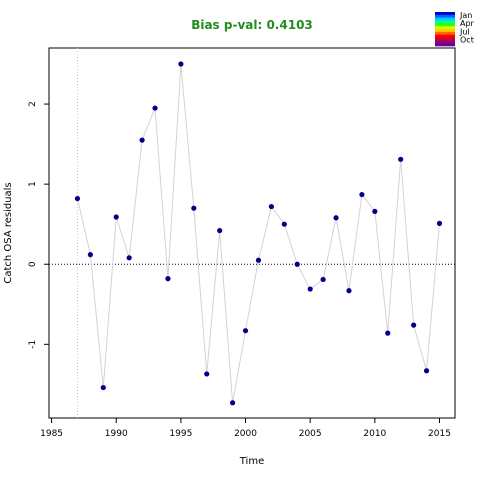 The image size is (480, 480). What do you see at coordinates (8, 232) in the screenshot?
I see `y-axis-label: Catch OSA residuals` at bounding box center [8, 232].